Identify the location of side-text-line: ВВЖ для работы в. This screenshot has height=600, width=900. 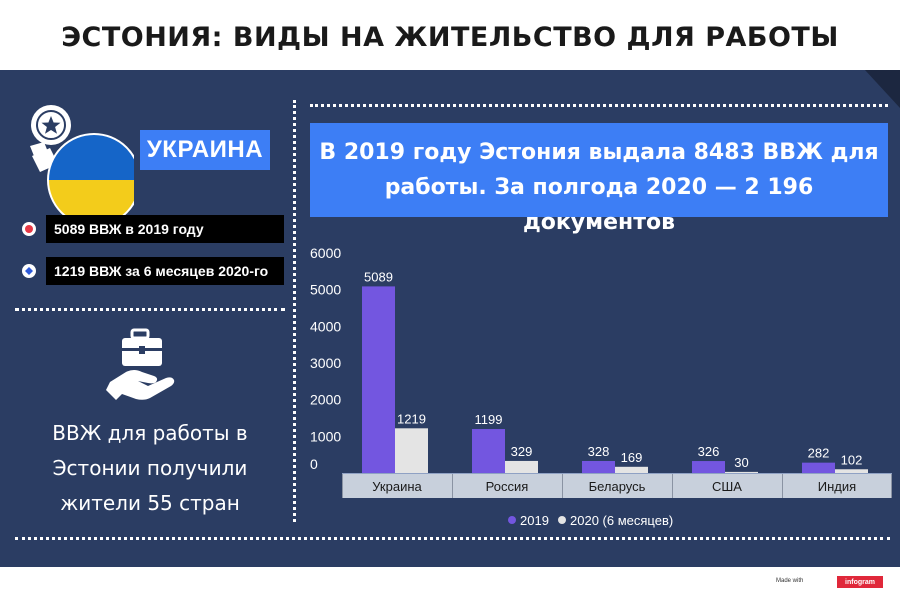
(150, 433).